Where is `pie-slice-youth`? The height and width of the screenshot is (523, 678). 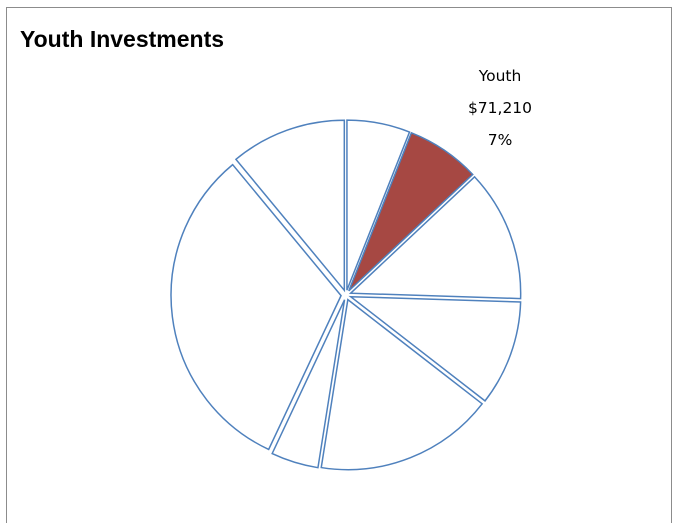 pie-slice-youth is located at coordinates (411, 211).